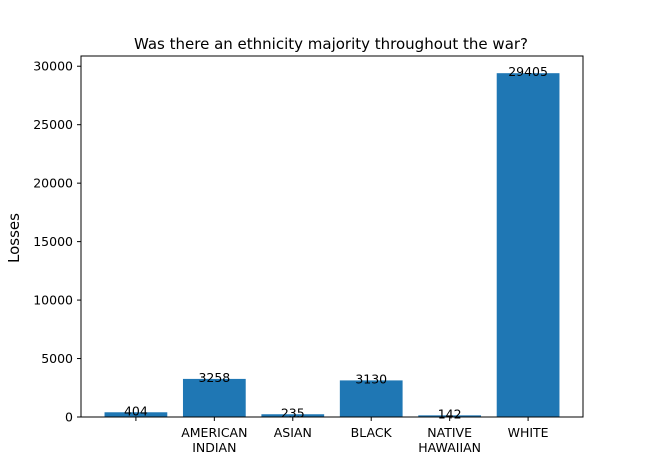  Describe the element at coordinates (449, 432) in the screenshot. I see `x-tick-label: NATIVE` at that location.